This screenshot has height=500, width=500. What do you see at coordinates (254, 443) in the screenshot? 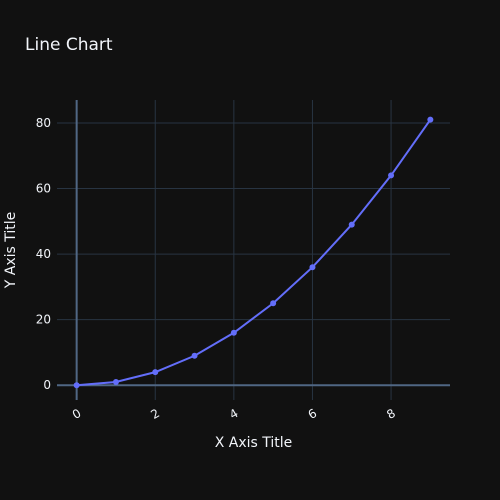
I see `x-axis-title: X Axis Title` at bounding box center [254, 443].